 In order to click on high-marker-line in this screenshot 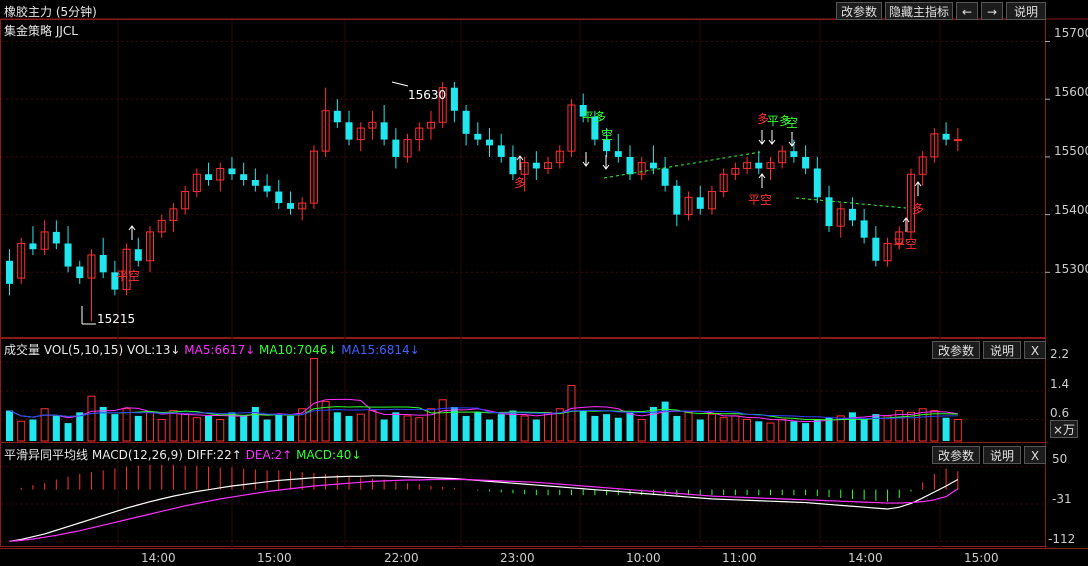, I will do `click(400, 84)`.